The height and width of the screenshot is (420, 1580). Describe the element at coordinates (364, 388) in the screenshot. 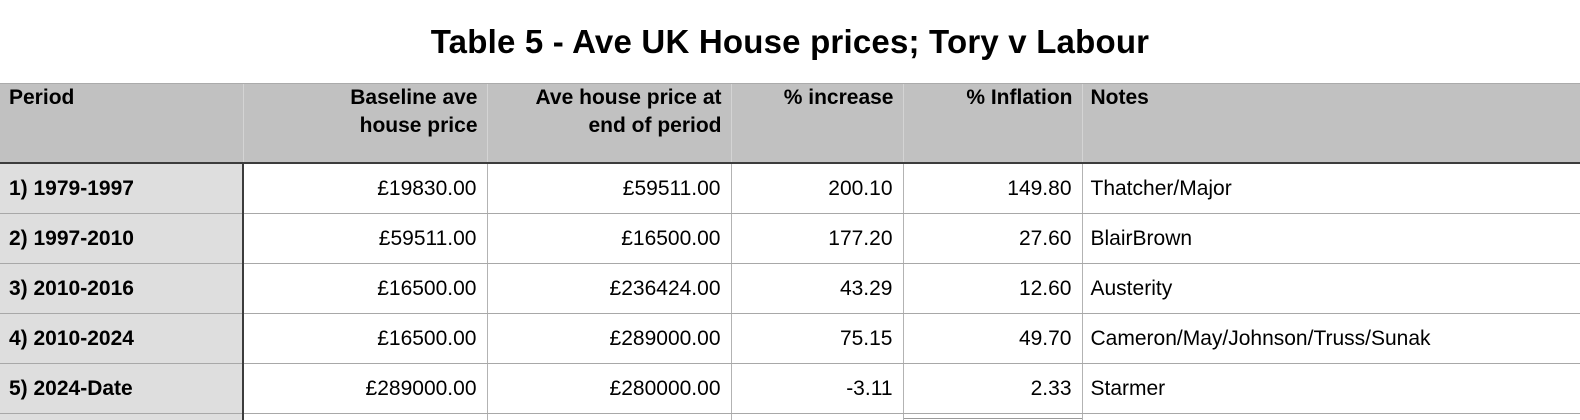

I see `baseline-price-cell: £289000.00` at that location.